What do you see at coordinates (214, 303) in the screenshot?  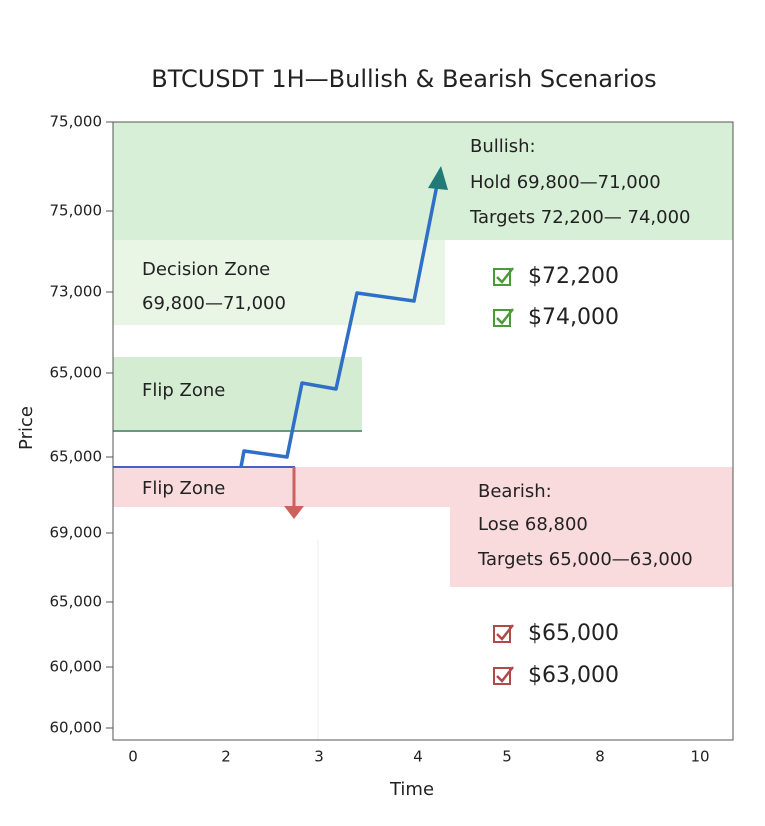 I see `decision-range: 69,800—71,000` at bounding box center [214, 303].